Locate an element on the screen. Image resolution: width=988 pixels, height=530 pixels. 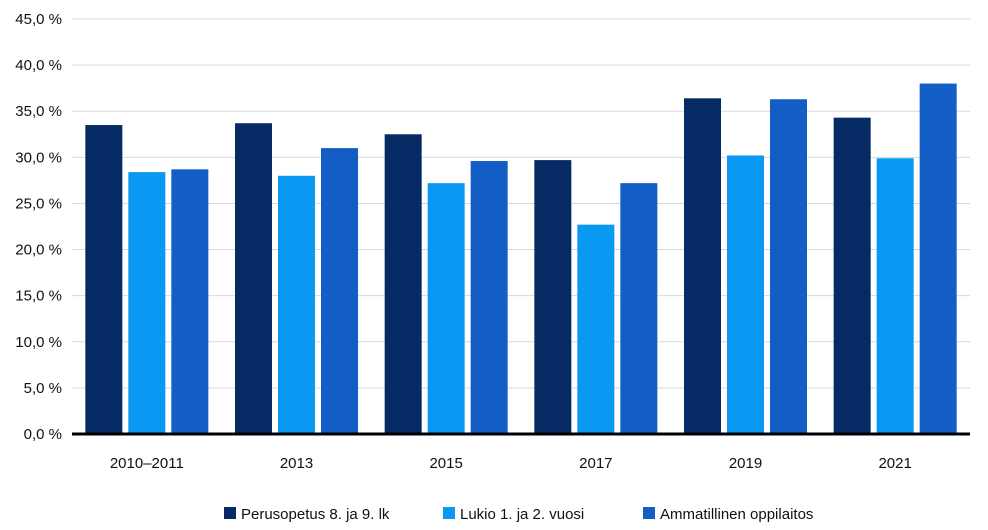
x-category-label: 2019 is located at coordinates (745, 463).